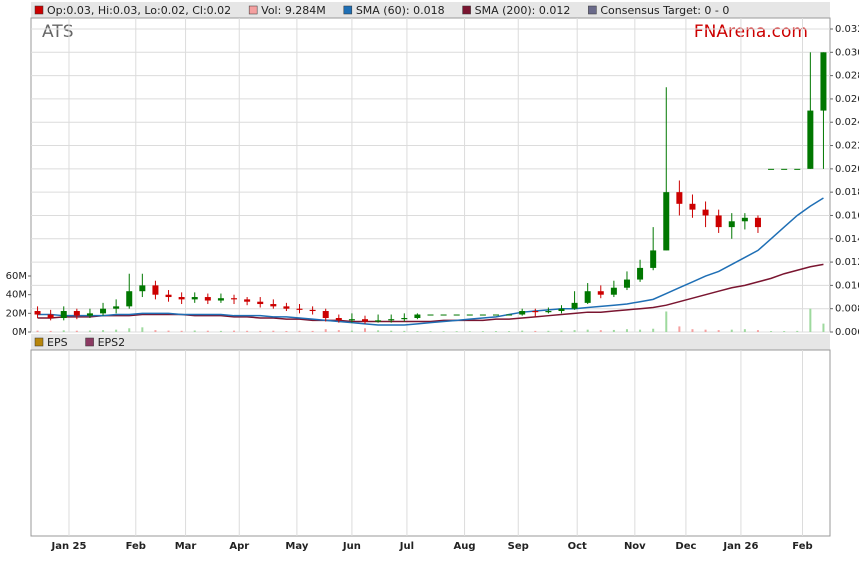  I want to click on x-tick-label: Jan 26, so click(740, 546).